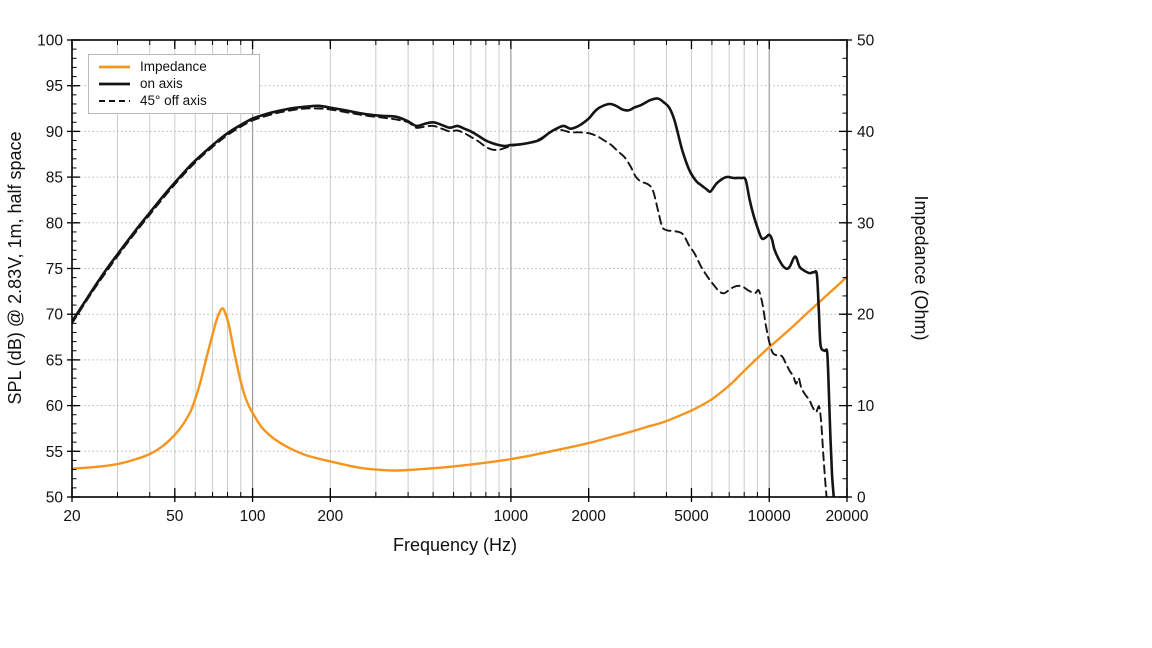 This screenshot has width=1152, height=648. What do you see at coordinates (54, 360) in the screenshot?
I see `left-y-tick-label-65: 65` at bounding box center [54, 360].